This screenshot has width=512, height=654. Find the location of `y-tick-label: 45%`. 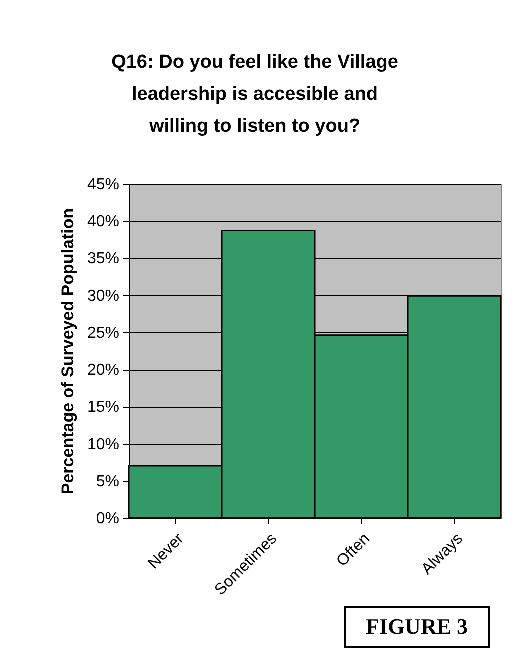

y-tick-label: 45% is located at coordinates (103, 185).